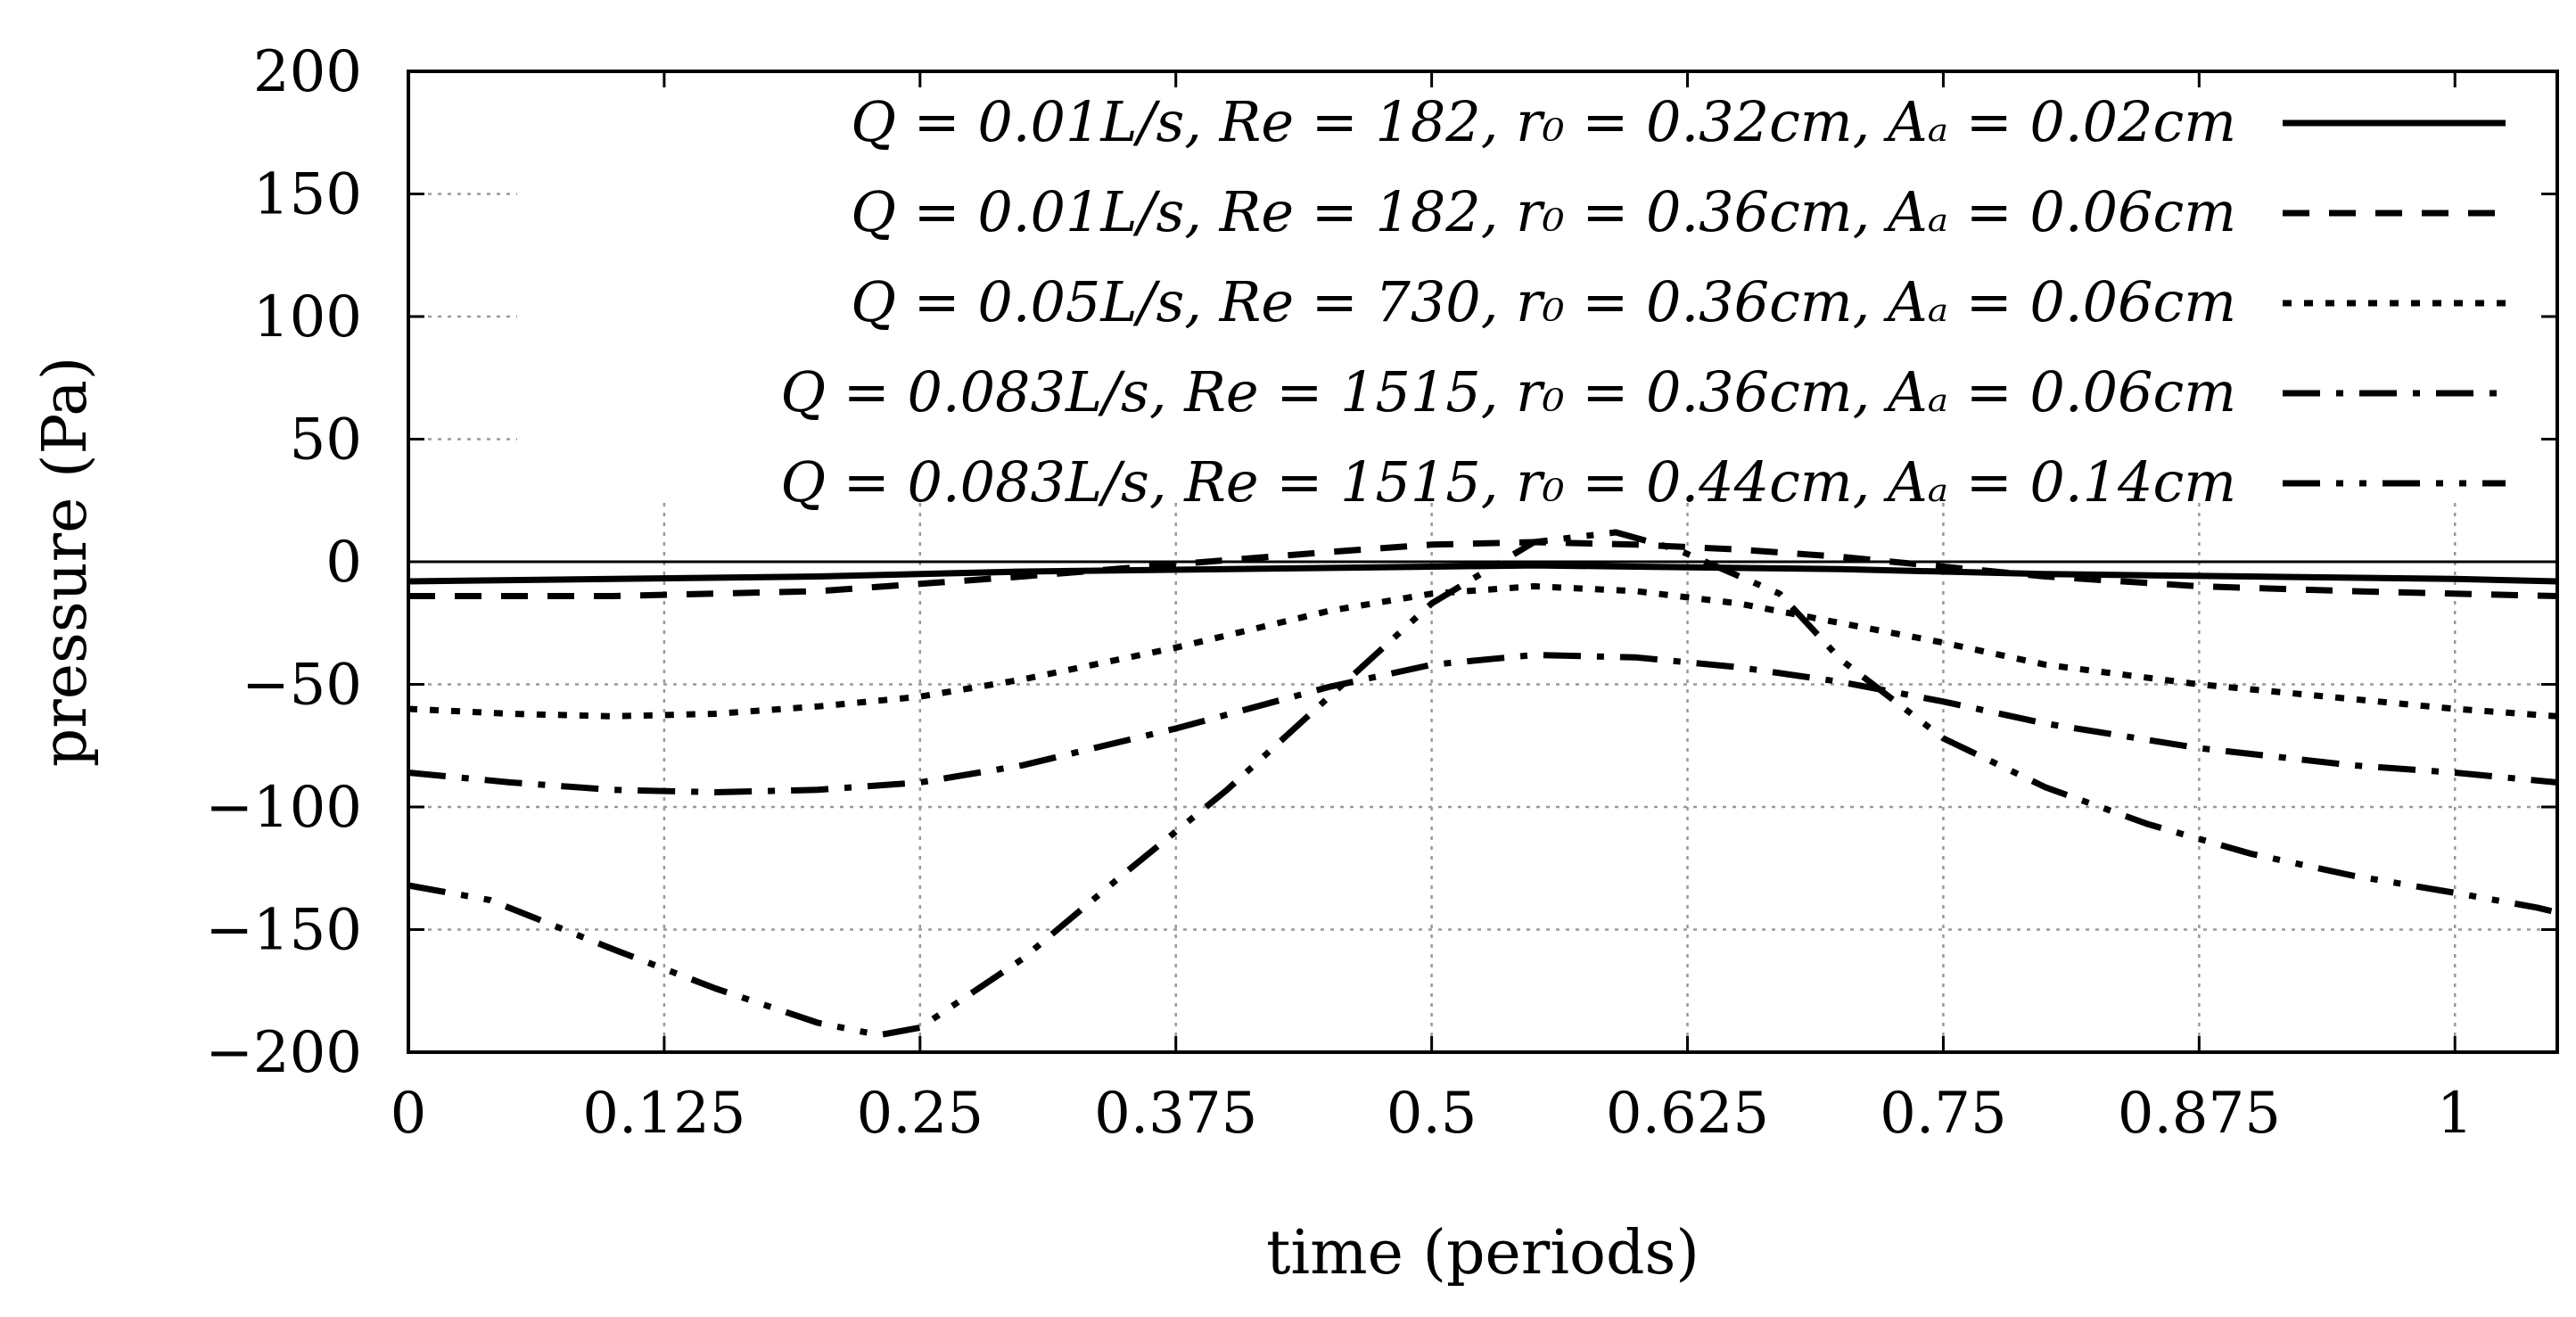  Describe the element at coordinates (663, 1114) in the screenshot. I see `x-tick-label: 0.125` at that location.